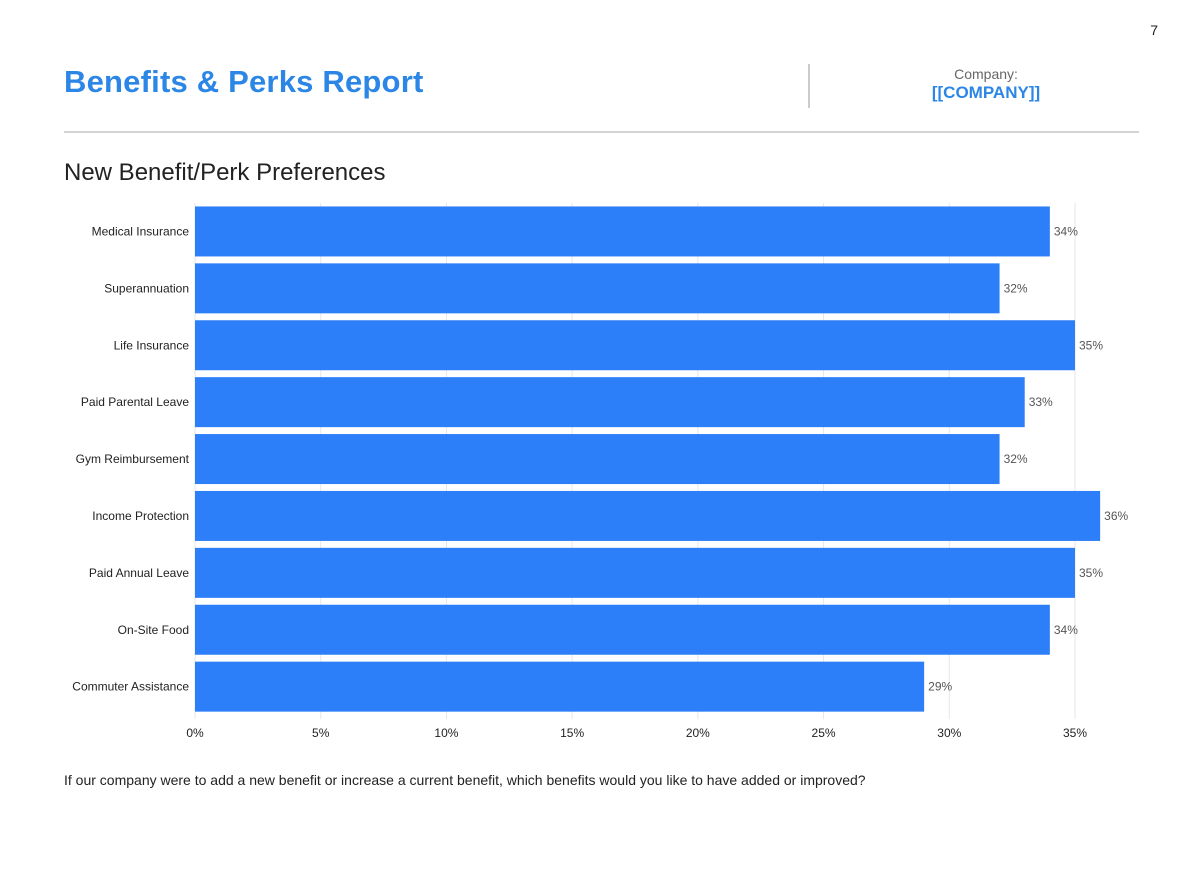 This screenshot has width=1200, height=891. What do you see at coordinates (698, 733) in the screenshot?
I see `x-tick-label: 20%` at bounding box center [698, 733].